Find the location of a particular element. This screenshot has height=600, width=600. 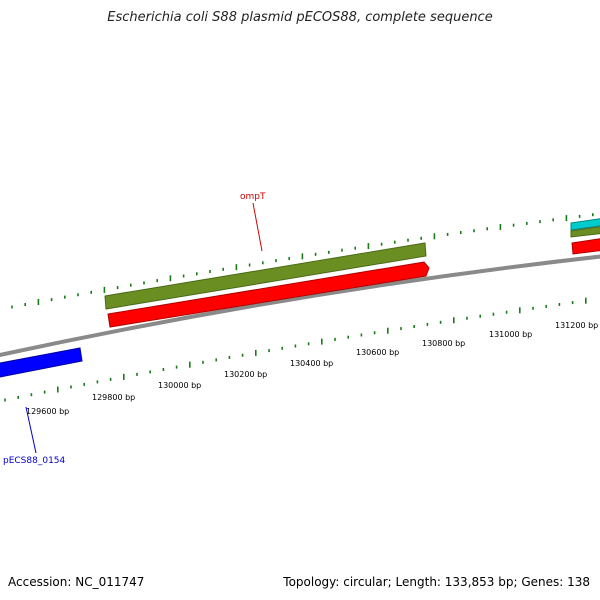

tick-label: 130600 bp is located at coordinates (377, 352).